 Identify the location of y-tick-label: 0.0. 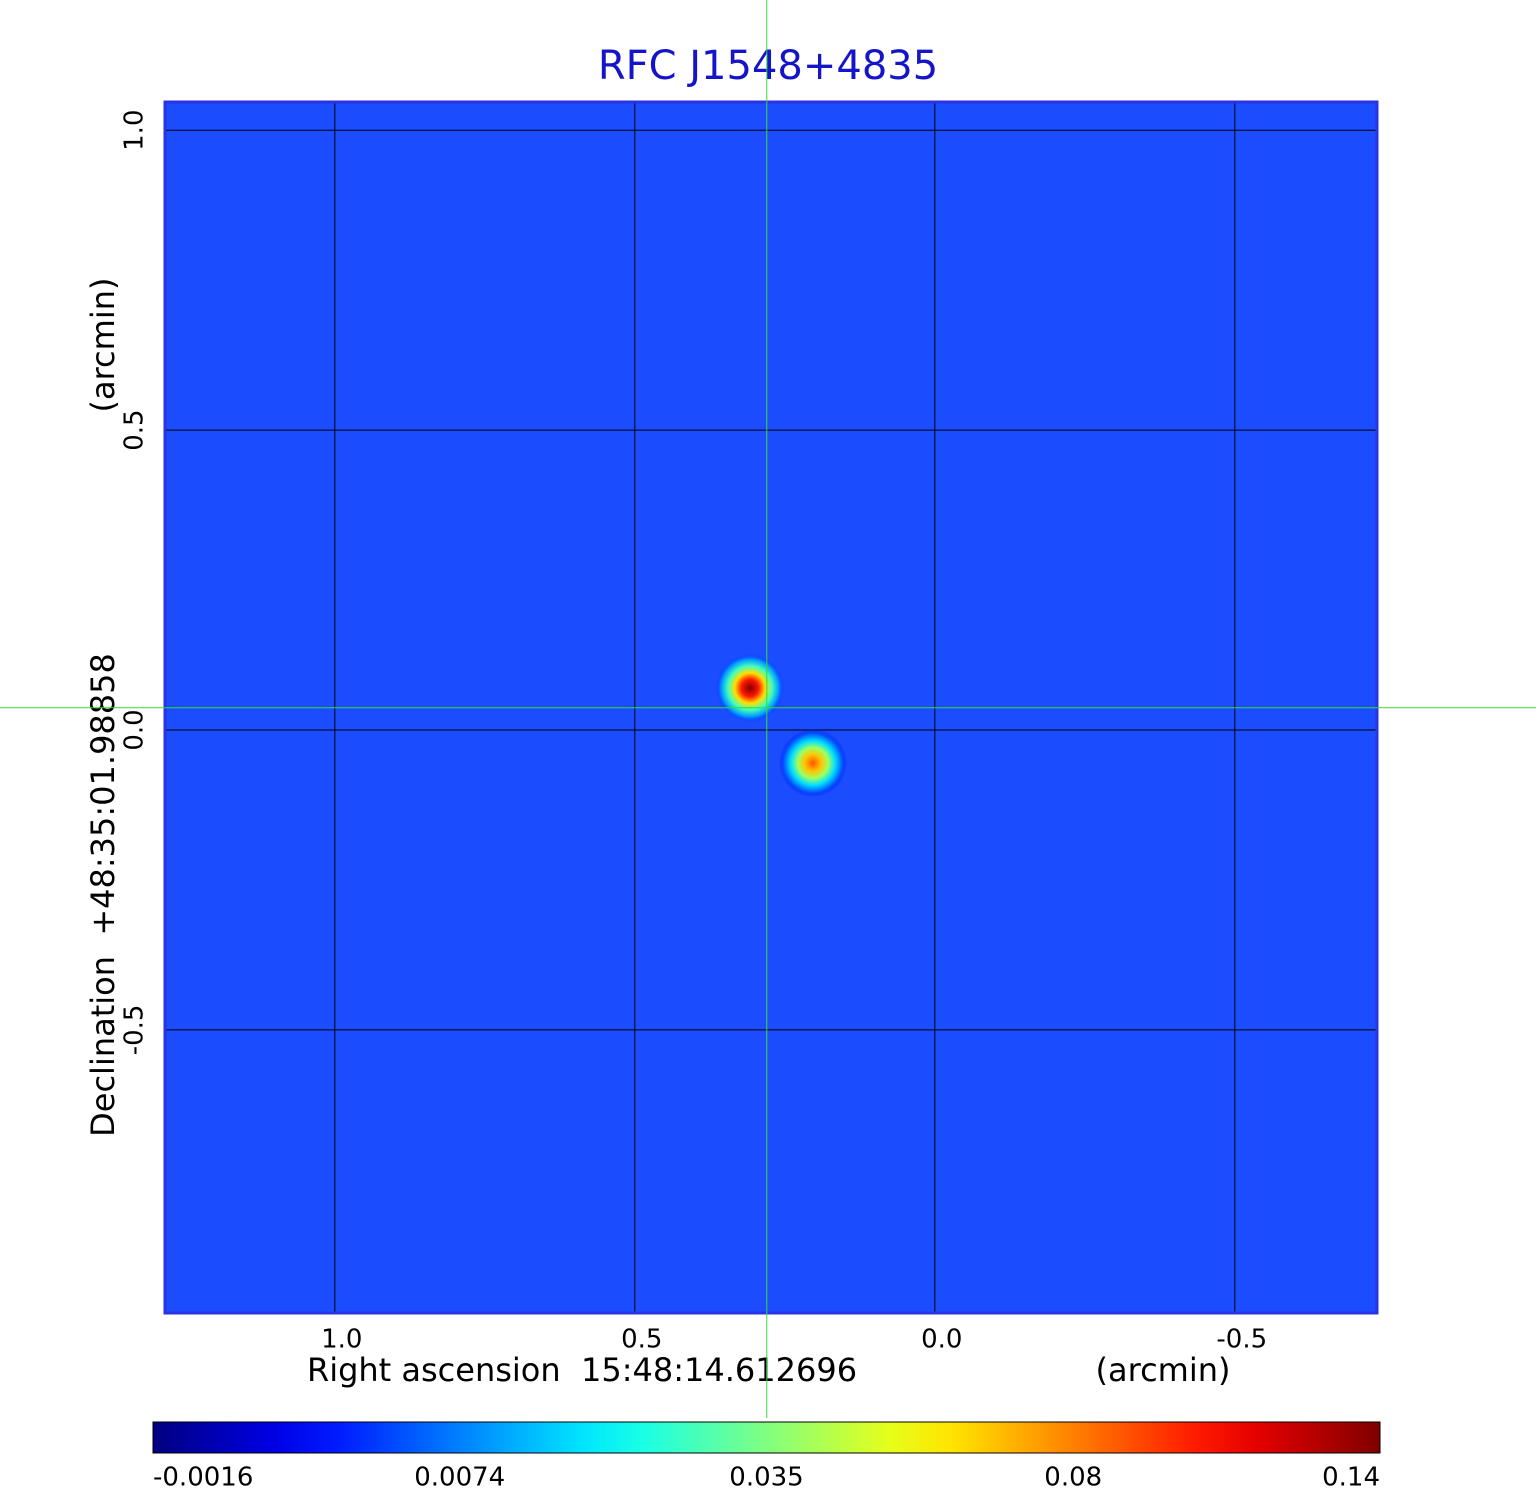
(135, 729).